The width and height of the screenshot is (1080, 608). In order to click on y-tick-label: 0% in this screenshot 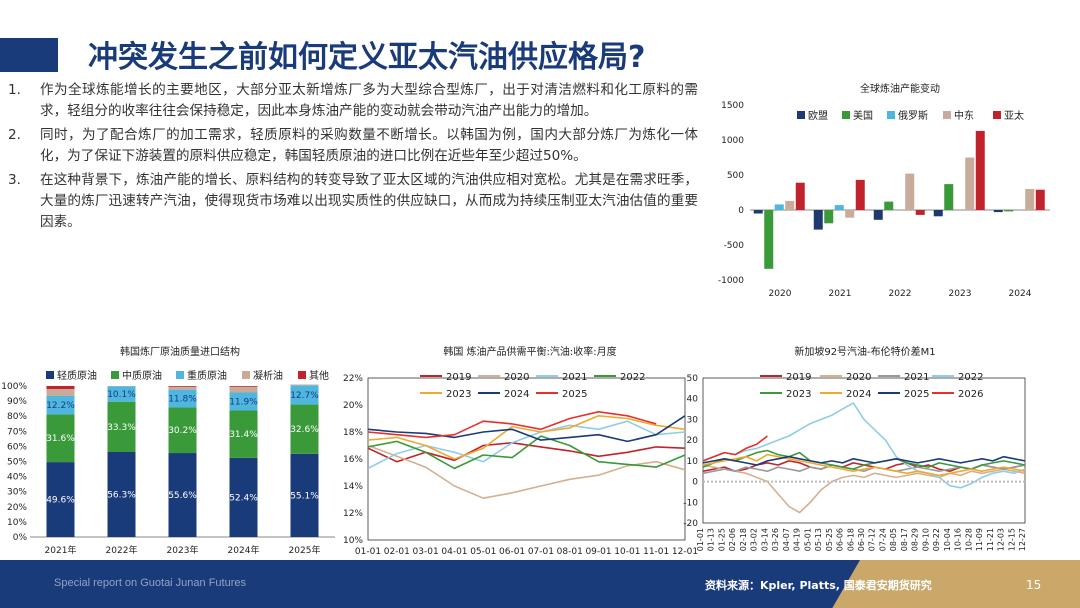, I will do `click(20, 538)`.